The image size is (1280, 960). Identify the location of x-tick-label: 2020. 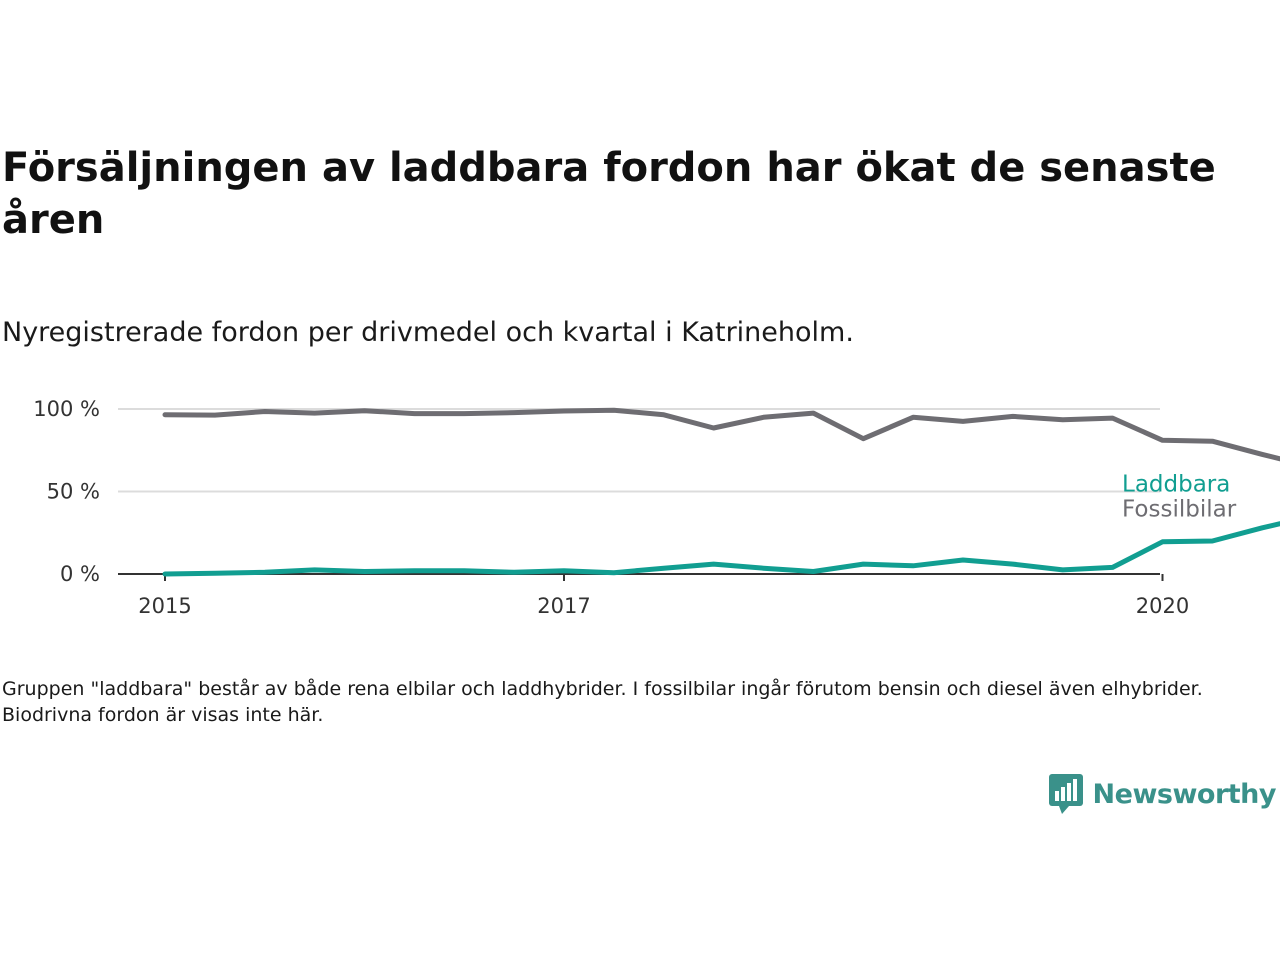
(1162, 606).